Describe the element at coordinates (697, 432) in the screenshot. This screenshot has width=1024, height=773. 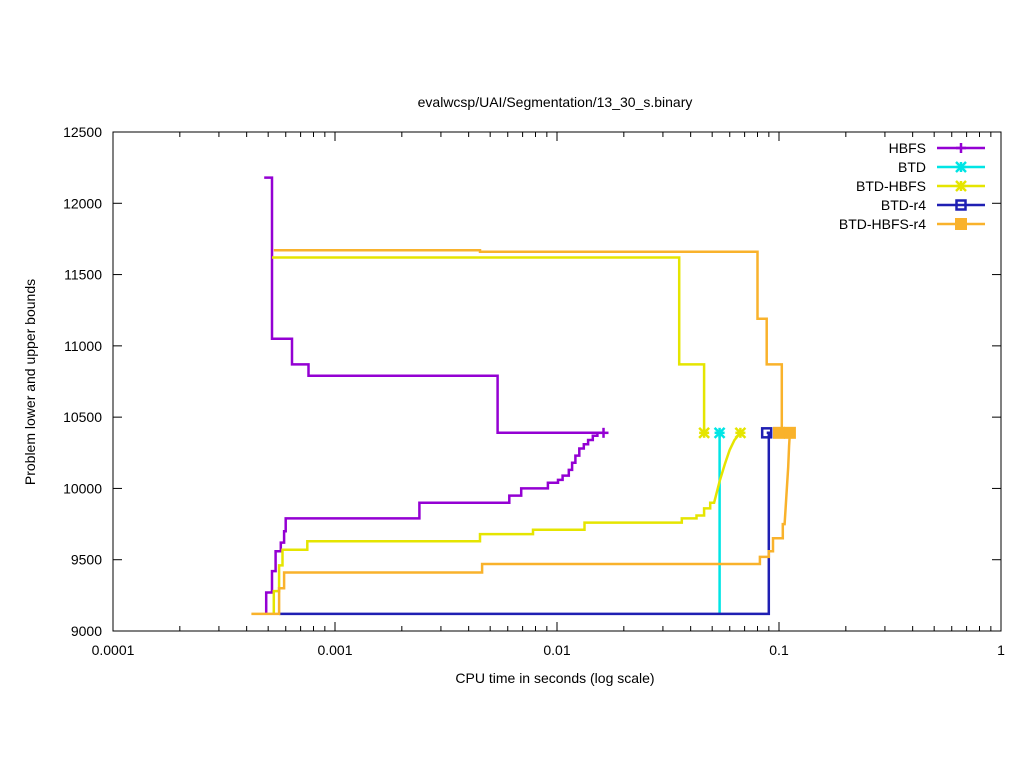
I see `plot-markers` at that location.